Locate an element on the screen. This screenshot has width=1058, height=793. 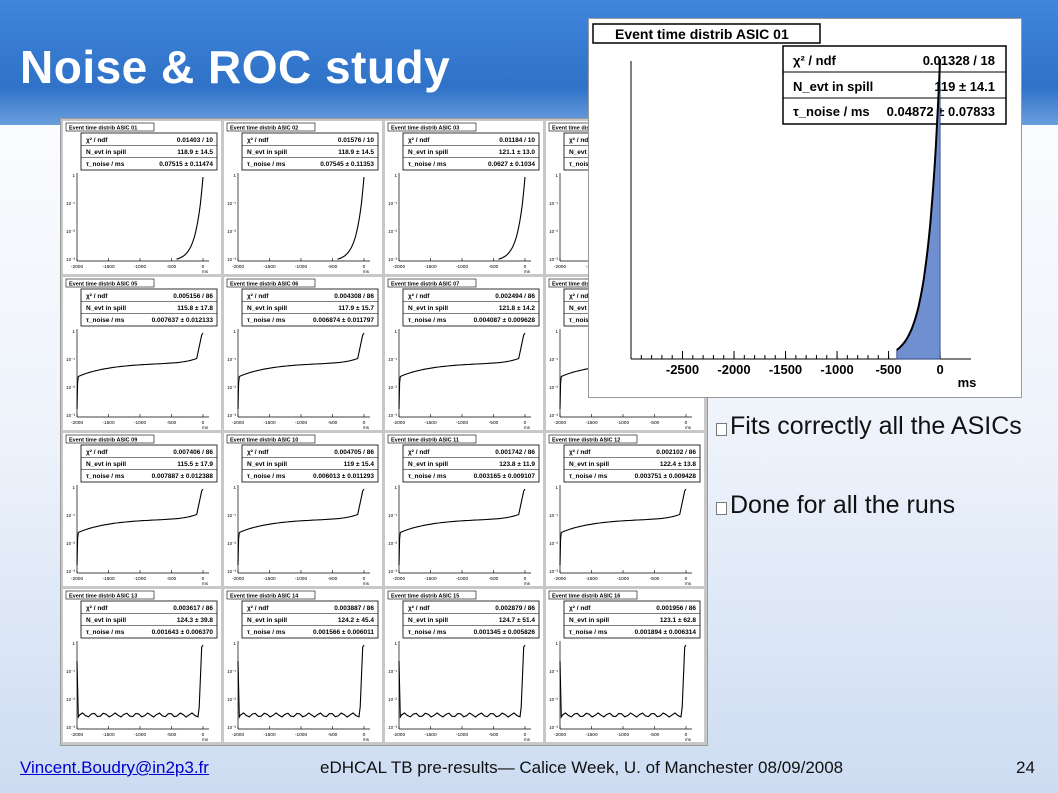
mini-title: Event time distrib ASIC 15 is located at coordinates (425, 597).